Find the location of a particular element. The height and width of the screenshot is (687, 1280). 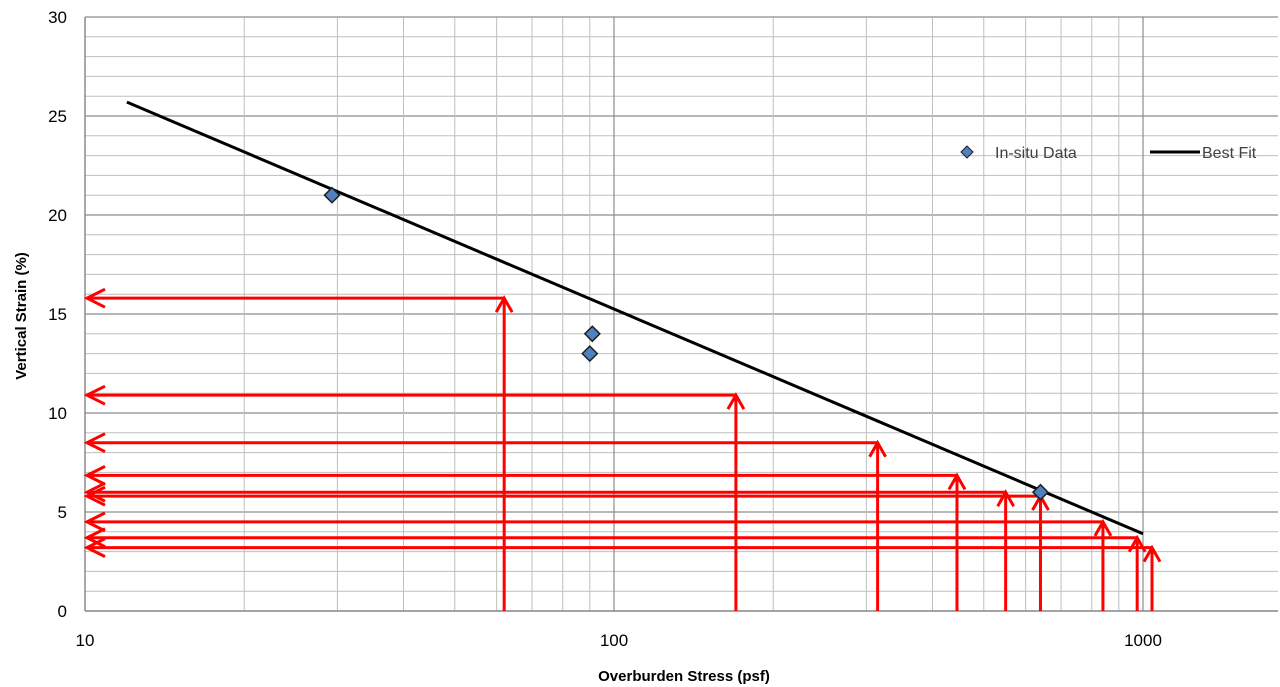

y-tick-label: 10 is located at coordinates (57, 413).